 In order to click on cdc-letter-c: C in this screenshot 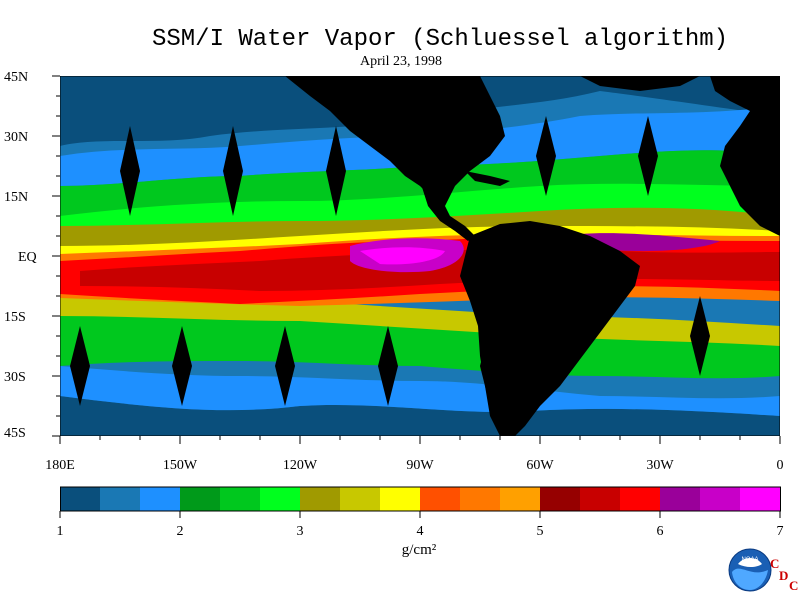, I will do `click(775, 563)`.